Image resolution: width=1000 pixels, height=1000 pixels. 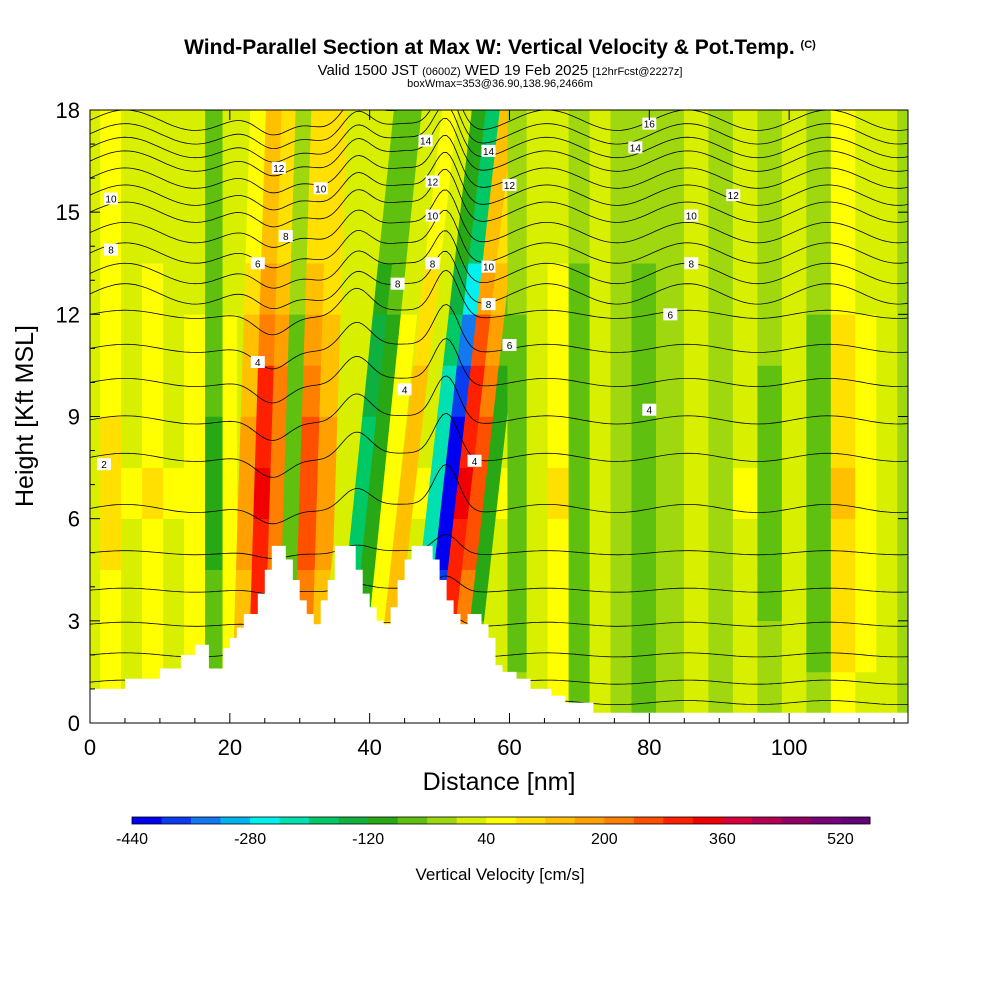 I want to click on theta-label: 4, so click(x=649, y=410).